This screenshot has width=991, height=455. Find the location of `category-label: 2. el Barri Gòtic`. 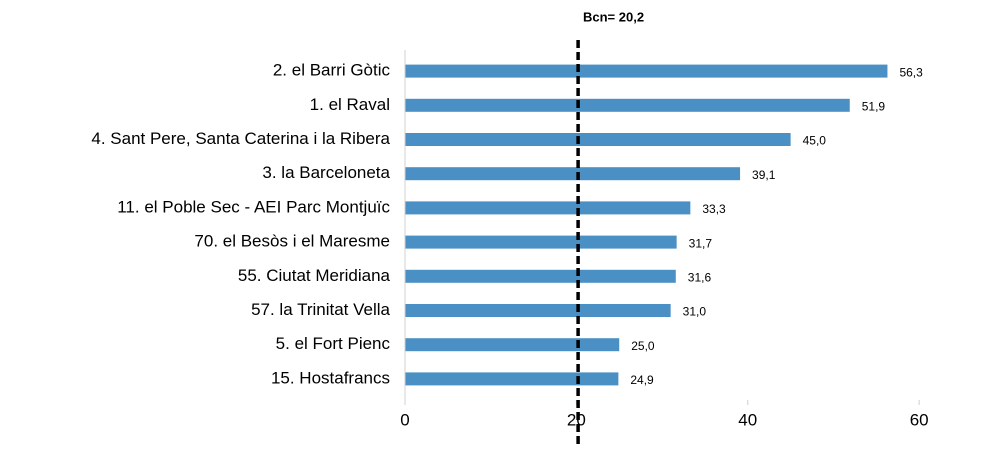

category-label: 2. el Barri Gòtic is located at coordinates (332, 70).